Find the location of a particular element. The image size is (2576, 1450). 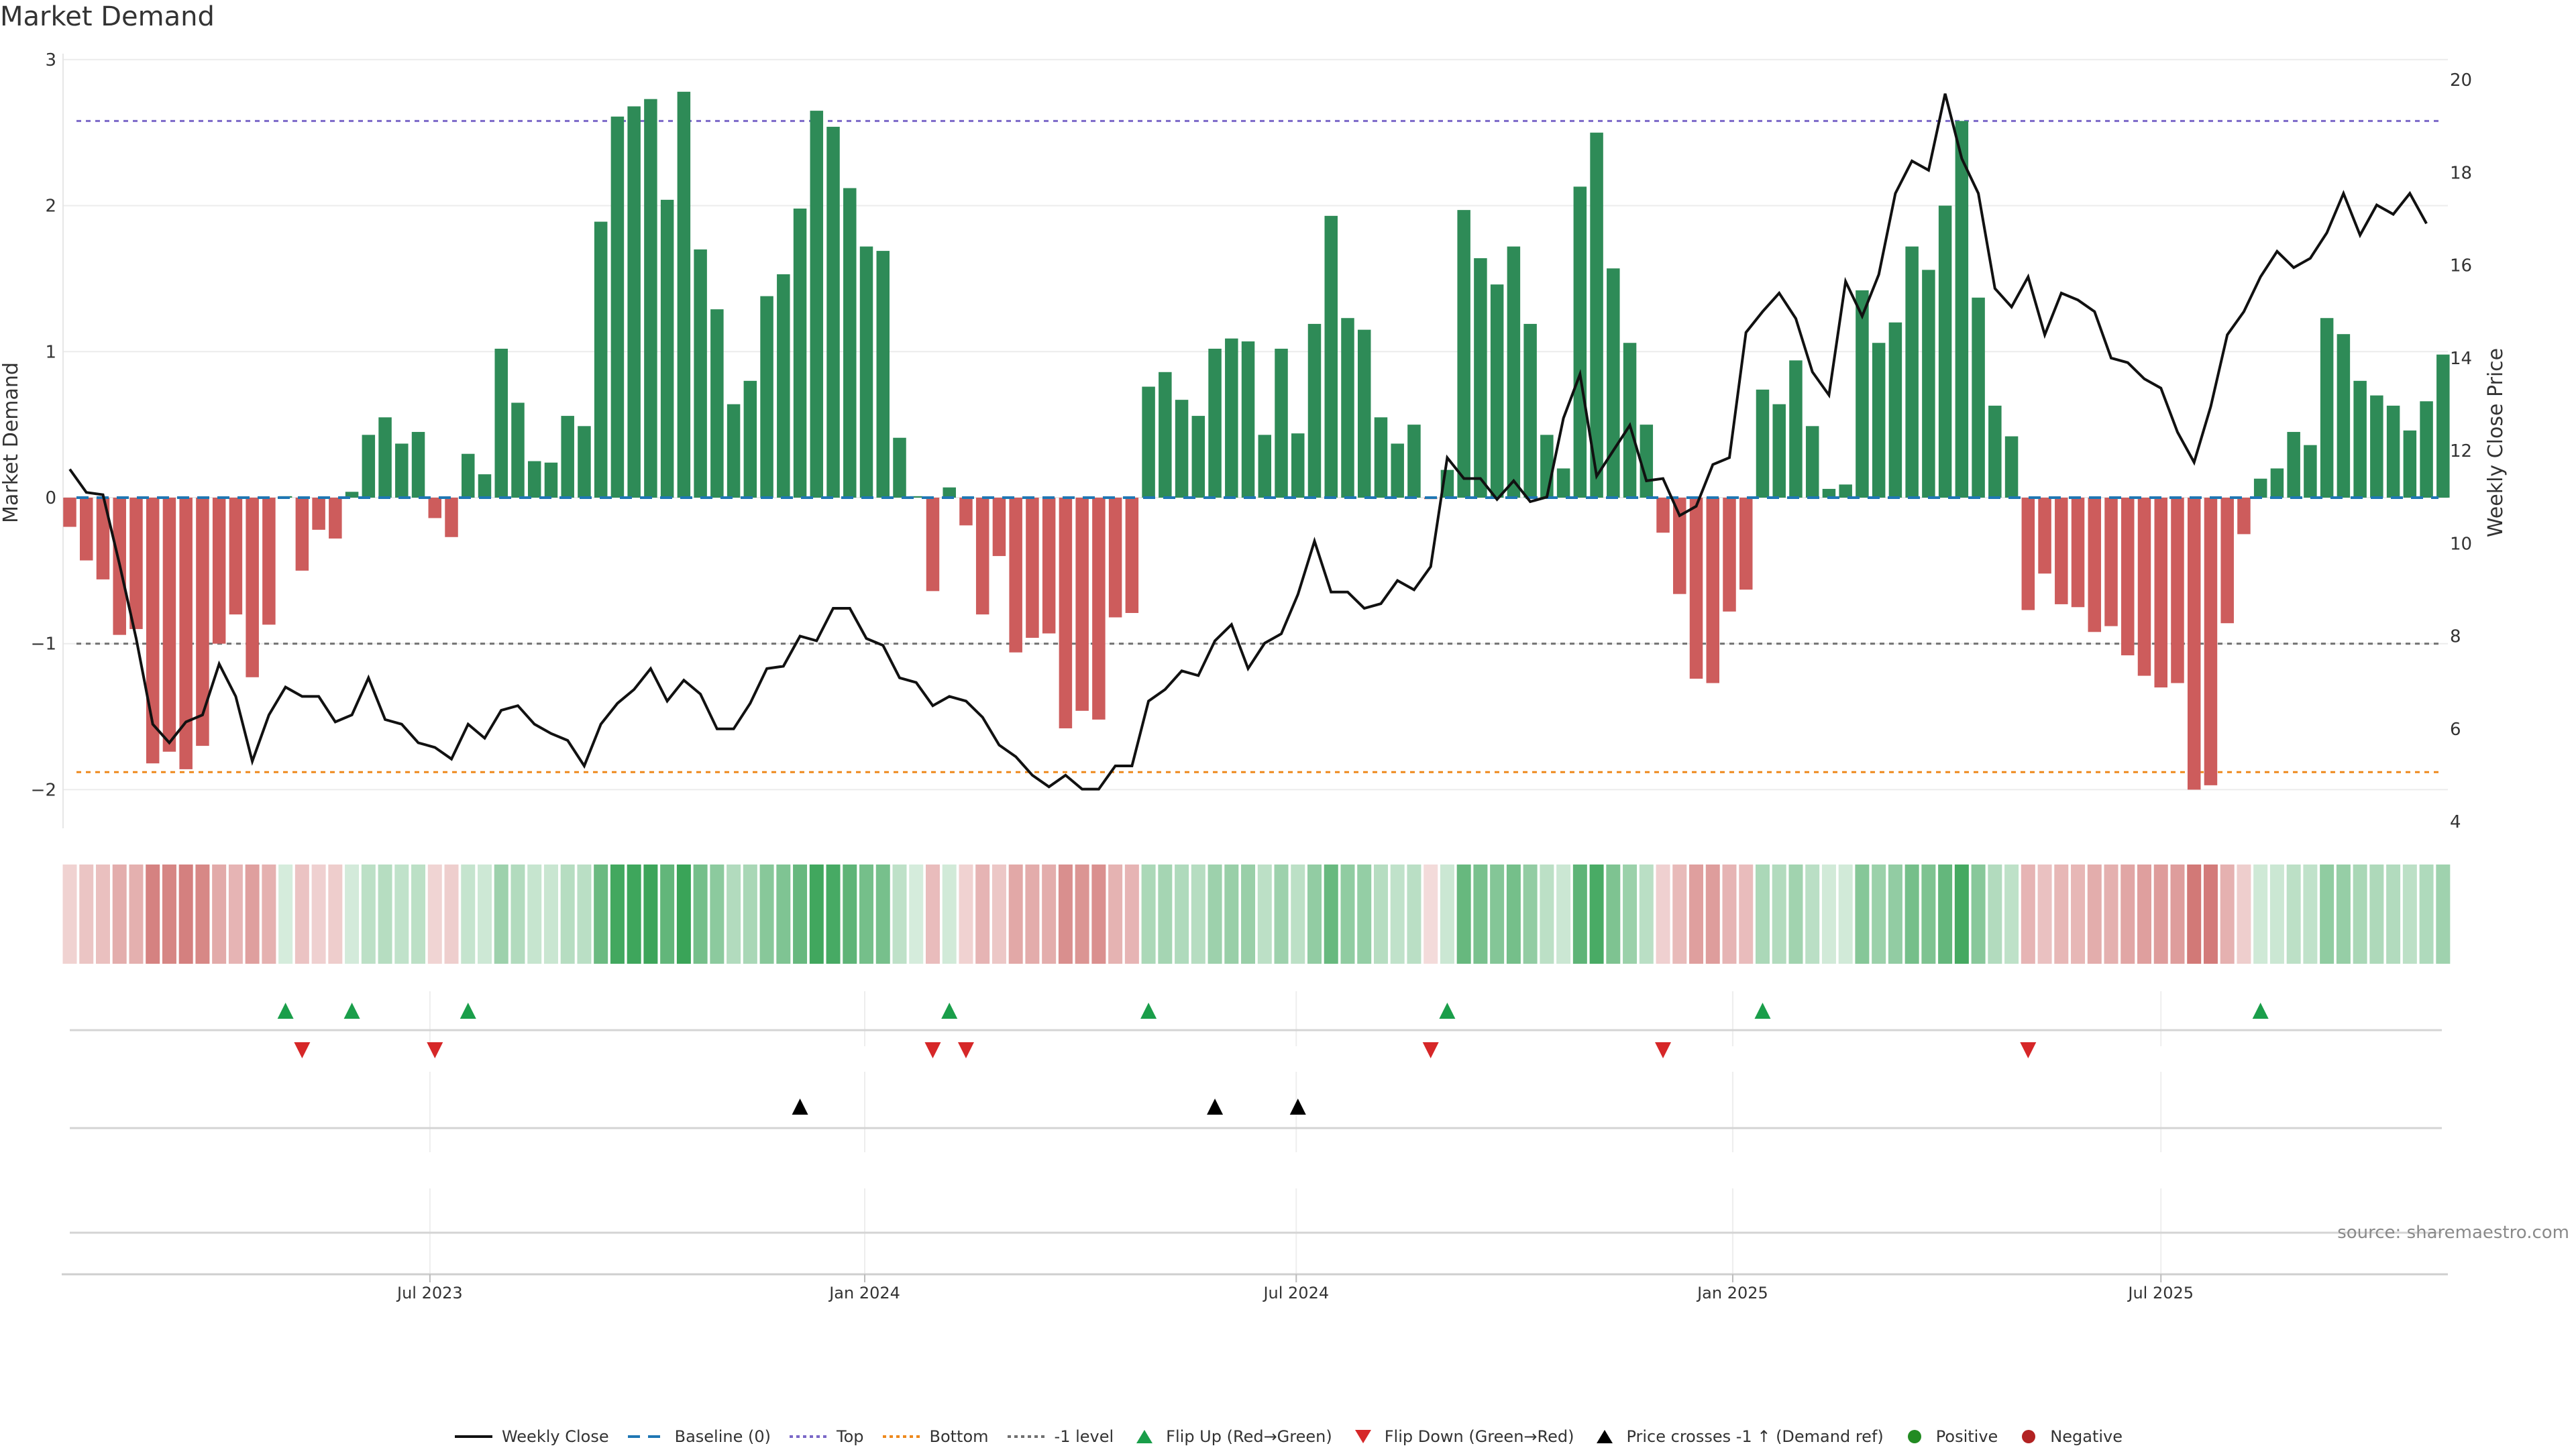

legend-item: -1 level is located at coordinates (1060, 1436).